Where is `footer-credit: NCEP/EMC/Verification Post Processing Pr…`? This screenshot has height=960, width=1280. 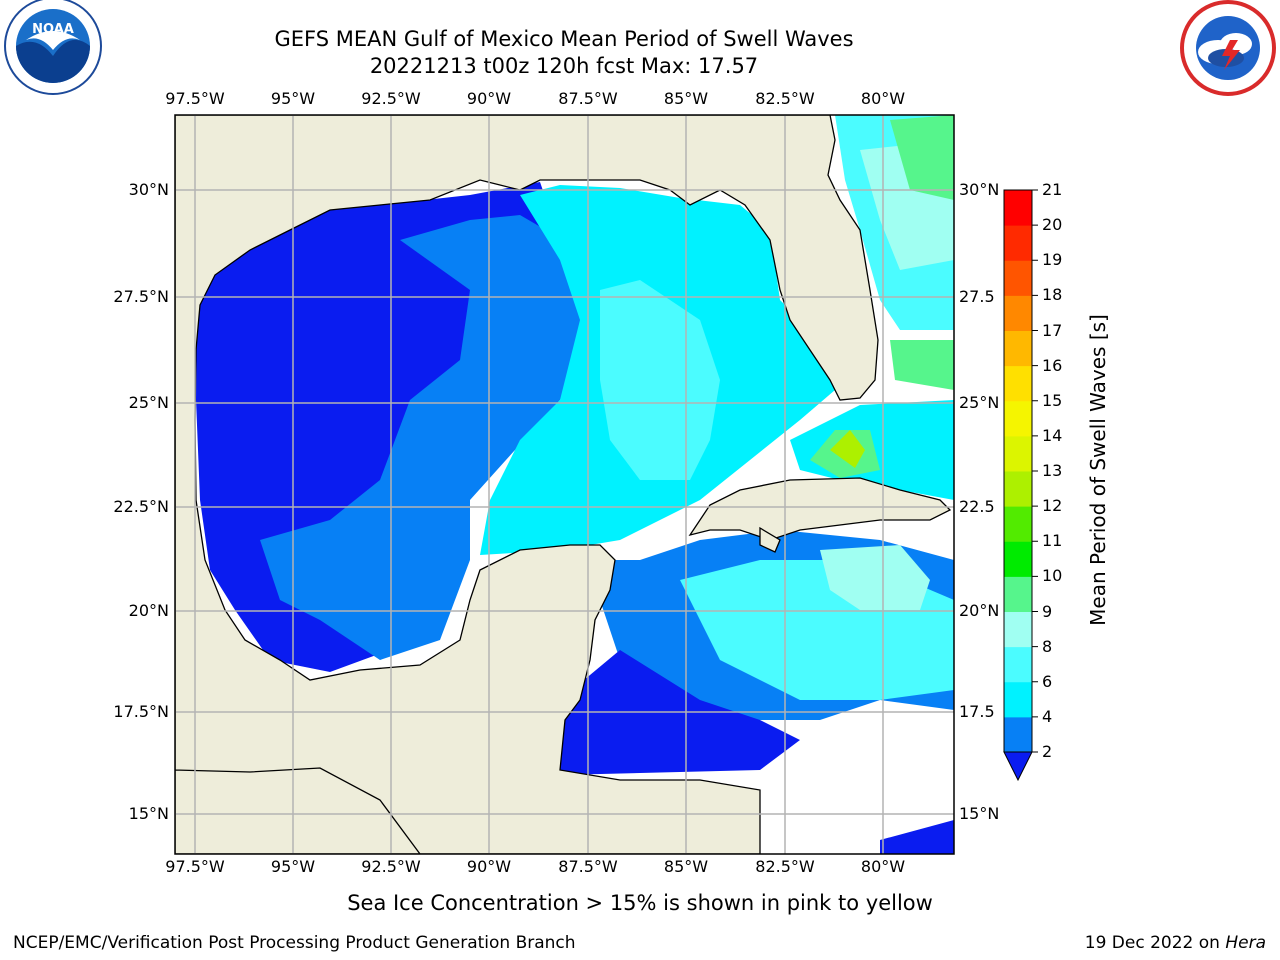 footer-credit: NCEP/EMC/Verification Post Processing Pr… is located at coordinates (294, 943).